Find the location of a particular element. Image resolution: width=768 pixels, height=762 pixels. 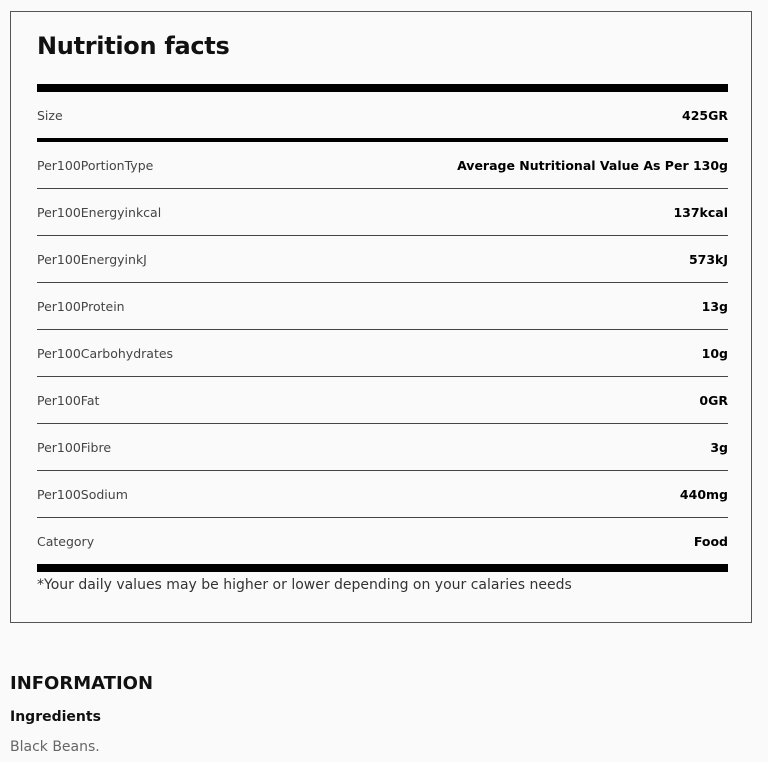

table-row: Per100Carbohydrates 10g is located at coordinates (382, 353).